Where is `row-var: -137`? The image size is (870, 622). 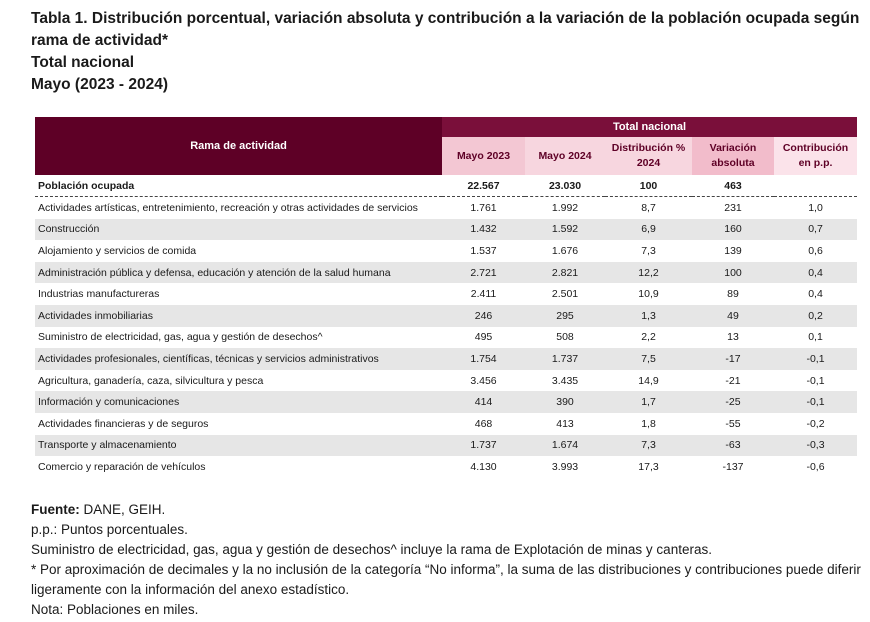 row-var: -137 is located at coordinates (733, 466).